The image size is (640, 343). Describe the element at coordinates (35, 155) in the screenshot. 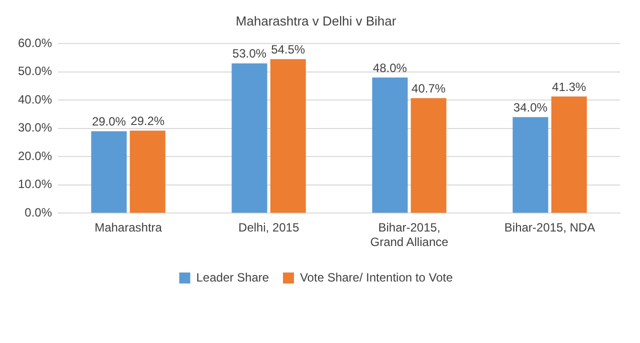

I see `y-tick-label: 20.0%` at that location.